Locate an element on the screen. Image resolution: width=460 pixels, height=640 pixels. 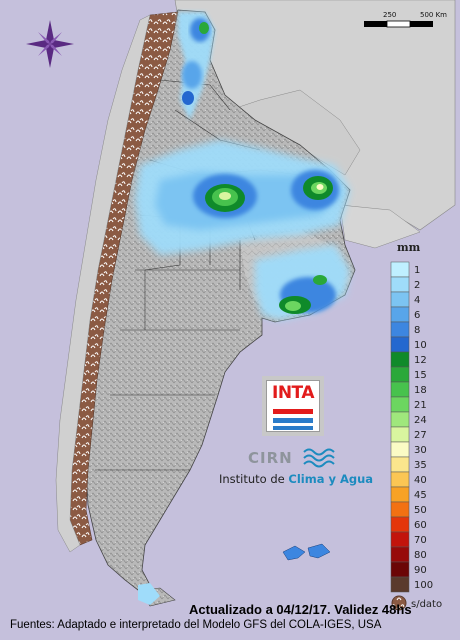
legend-label-18: 18 is located at coordinates (420, 390).